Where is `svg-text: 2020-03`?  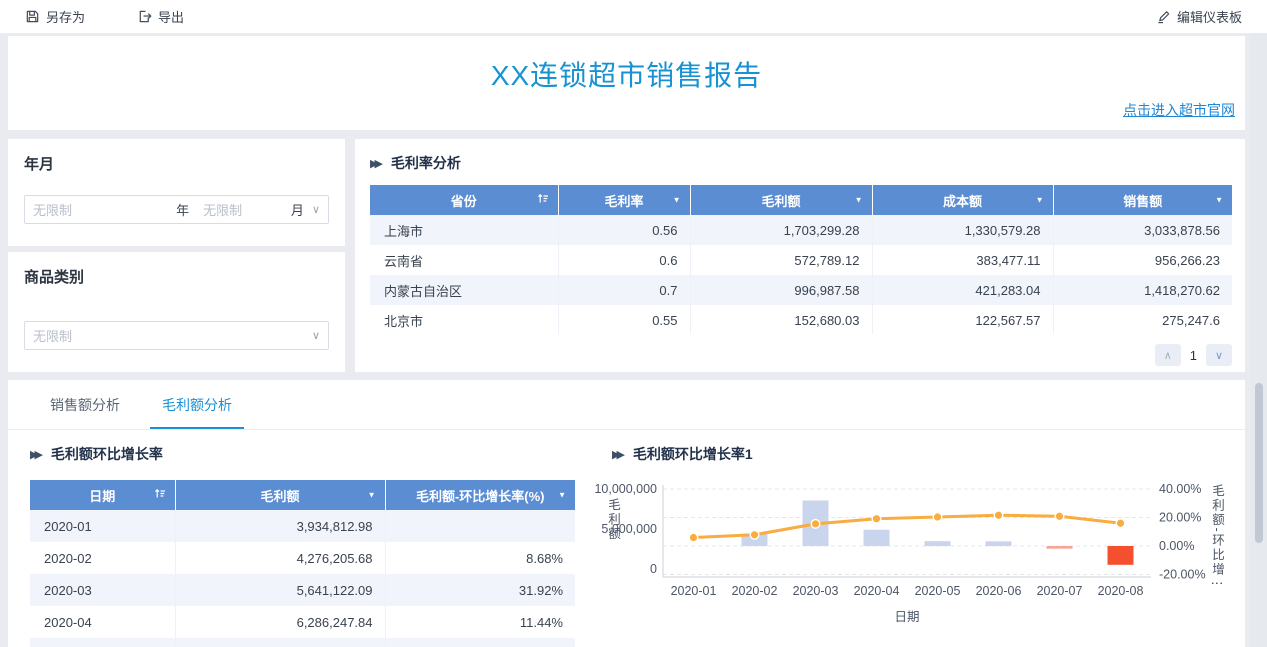
svg-text: 2020-03 is located at coordinates (816, 591).